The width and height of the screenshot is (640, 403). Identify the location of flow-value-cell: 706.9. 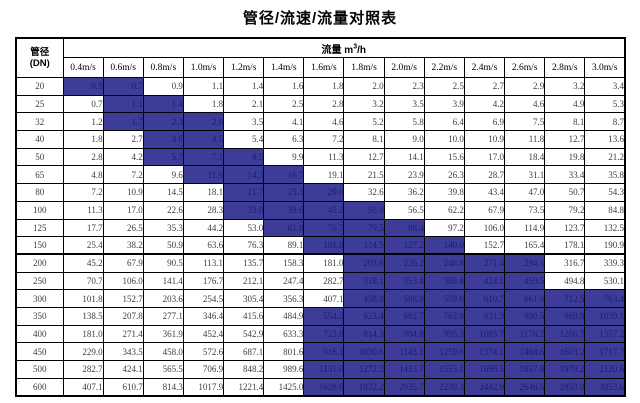
(203, 369).